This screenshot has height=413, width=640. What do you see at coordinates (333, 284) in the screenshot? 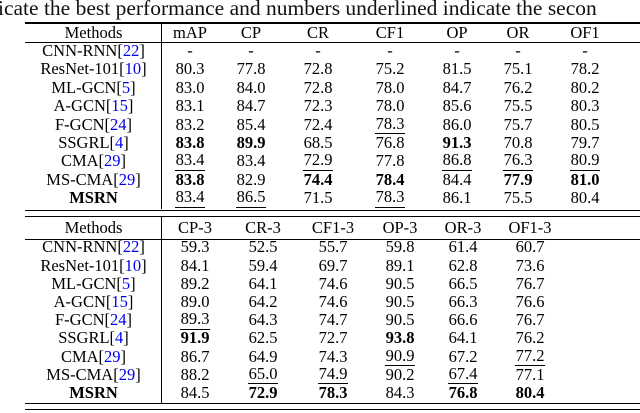
I see `value-cell: 74.6` at bounding box center [333, 284].